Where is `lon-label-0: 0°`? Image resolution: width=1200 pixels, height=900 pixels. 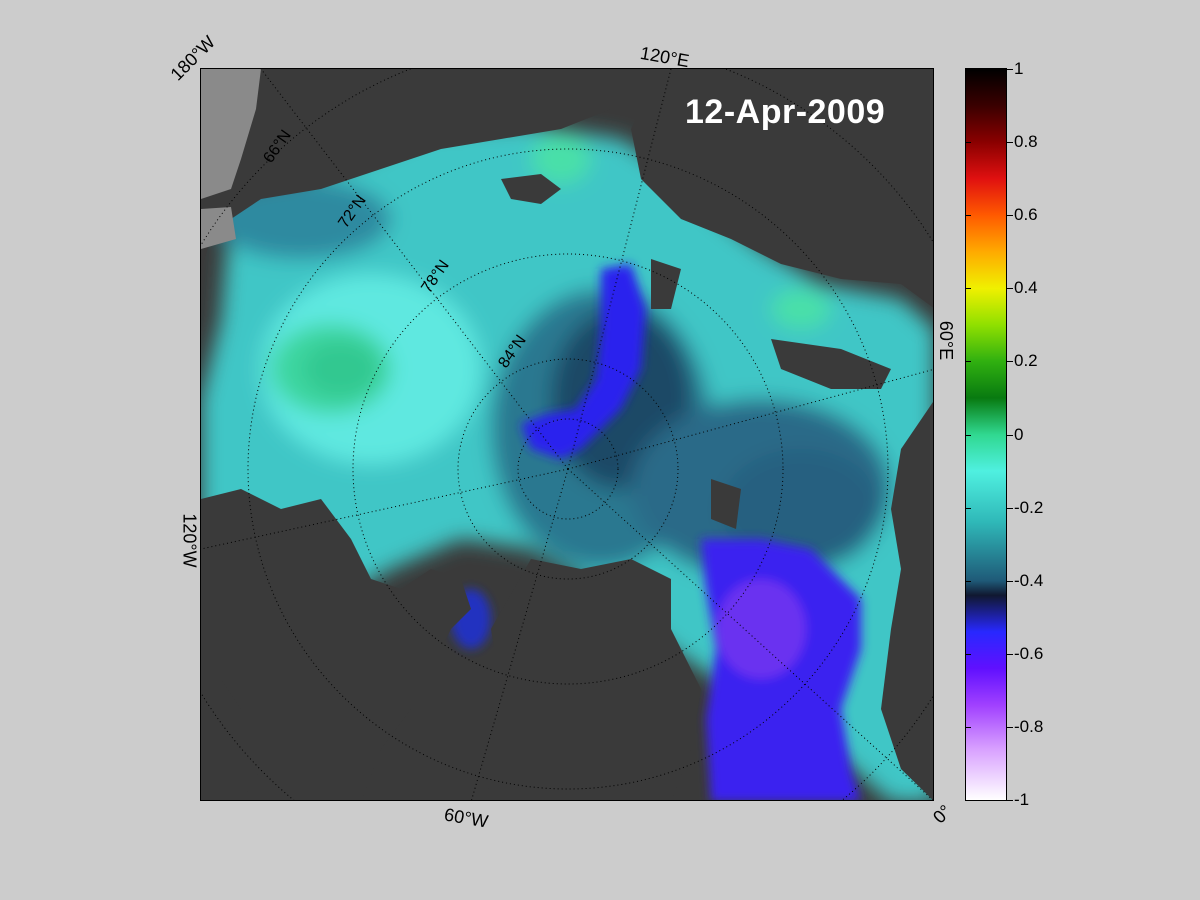 lon-label-0: 0° is located at coordinates (942, 814).